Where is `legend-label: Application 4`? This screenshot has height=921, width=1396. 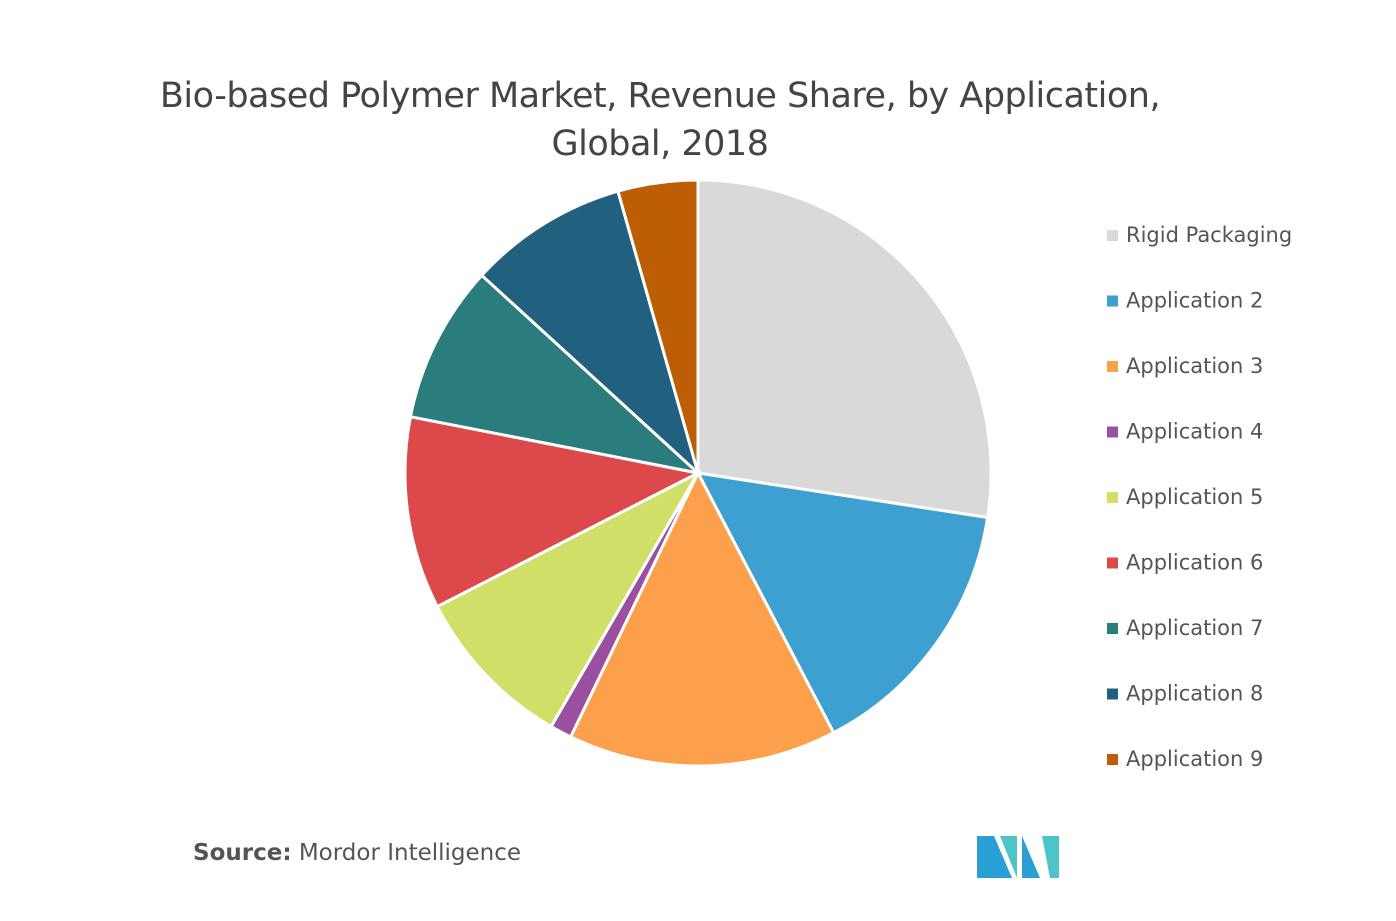
legend-label: Application 4 is located at coordinates (1194, 432).